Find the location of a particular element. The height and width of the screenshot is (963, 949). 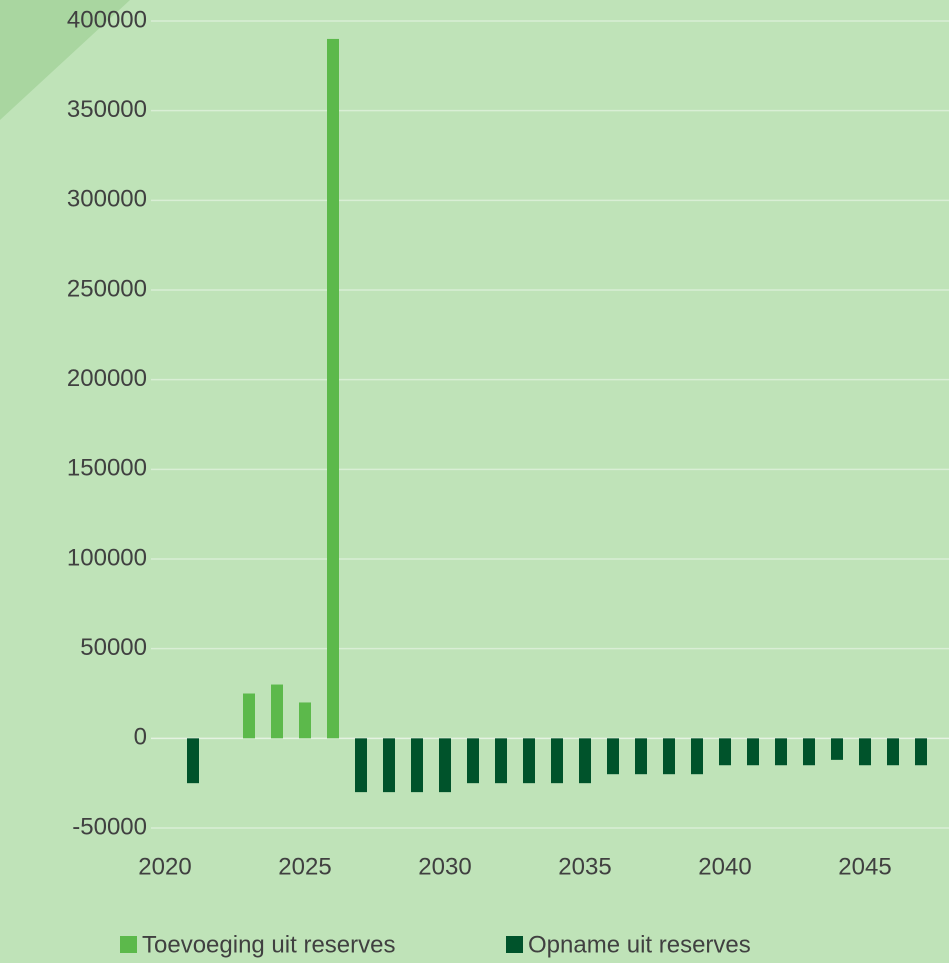

y-tick-label: 400000 is located at coordinates (107, 19).